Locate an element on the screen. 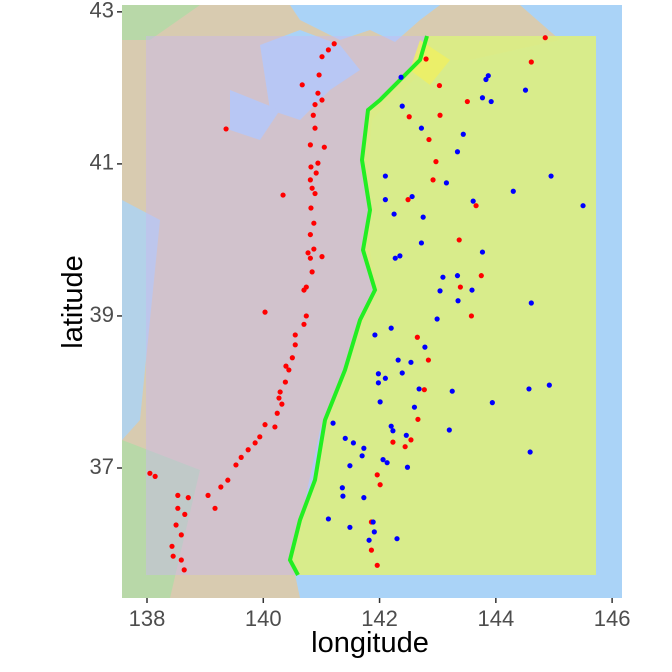 Image resolution: width=672 pixels, height=672 pixels. y-axis-title: latitude is located at coordinates (73, 302).